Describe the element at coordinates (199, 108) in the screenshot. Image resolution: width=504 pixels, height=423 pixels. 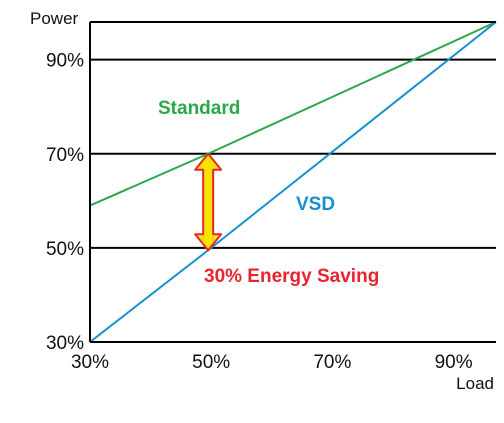
I see `series-label-standard: Standard` at that location.